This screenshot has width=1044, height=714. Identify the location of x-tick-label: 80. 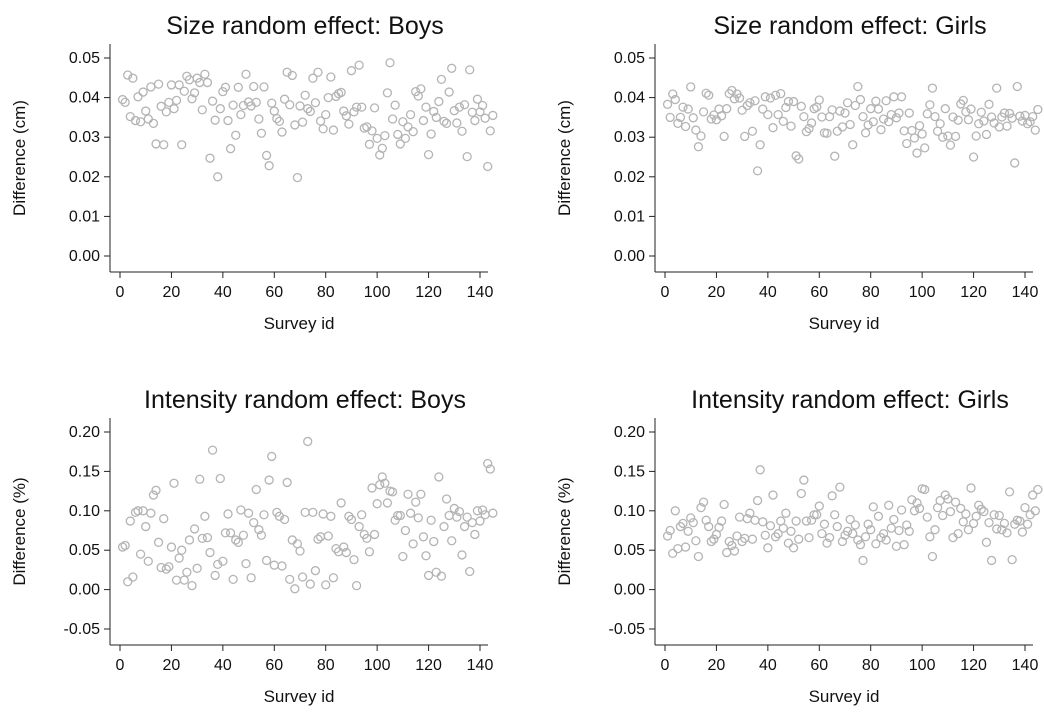
(871, 292).